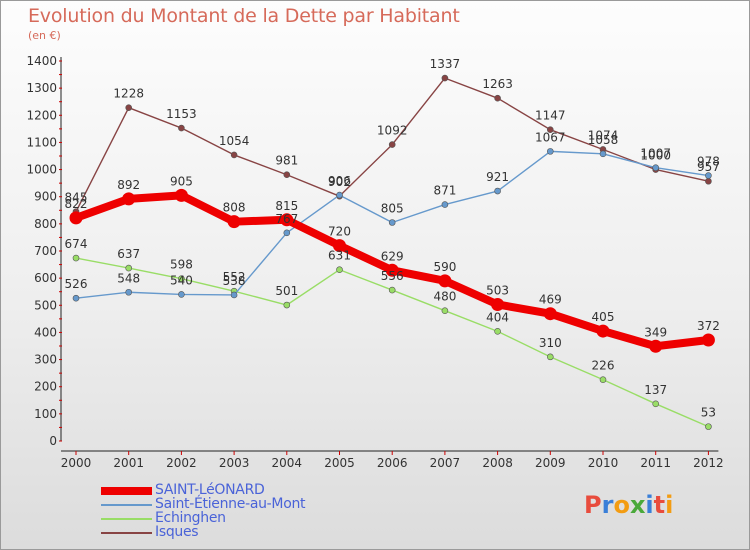  Describe the element at coordinates (708, 463) in the screenshot. I see `x-tick-label: 2012` at that location.